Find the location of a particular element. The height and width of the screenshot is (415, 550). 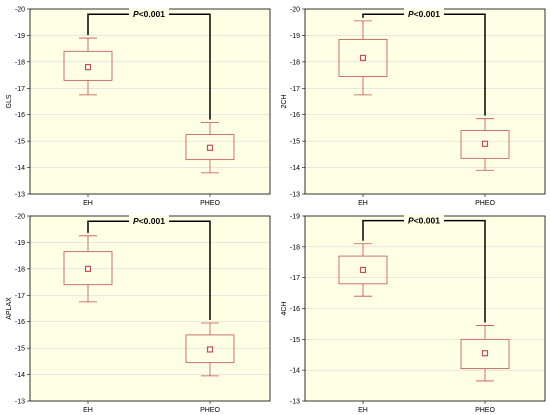

y-axis-label: 2CH is located at coordinates (284, 101).